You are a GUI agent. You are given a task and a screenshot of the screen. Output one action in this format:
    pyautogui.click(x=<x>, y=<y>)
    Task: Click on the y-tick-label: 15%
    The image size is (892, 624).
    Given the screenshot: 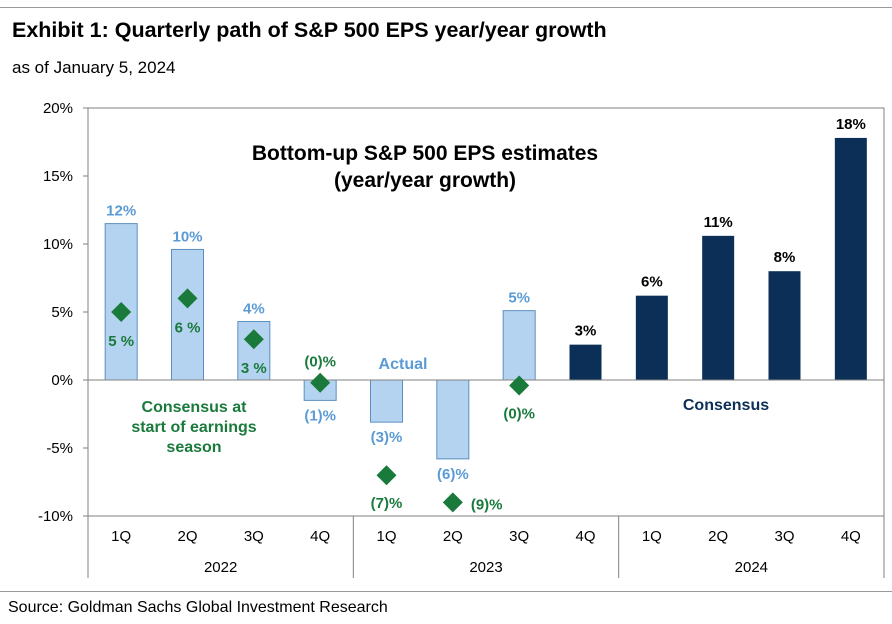 What is the action you would take?
    pyautogui.click(x=58, y=176)
    